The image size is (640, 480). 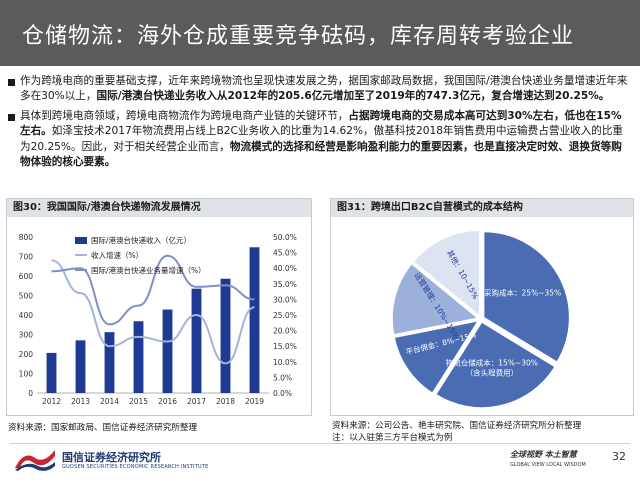 What do you see at coordinates (320, 443) in the screenshot?
I see `footer-divider` at bounding box center [320, 443].